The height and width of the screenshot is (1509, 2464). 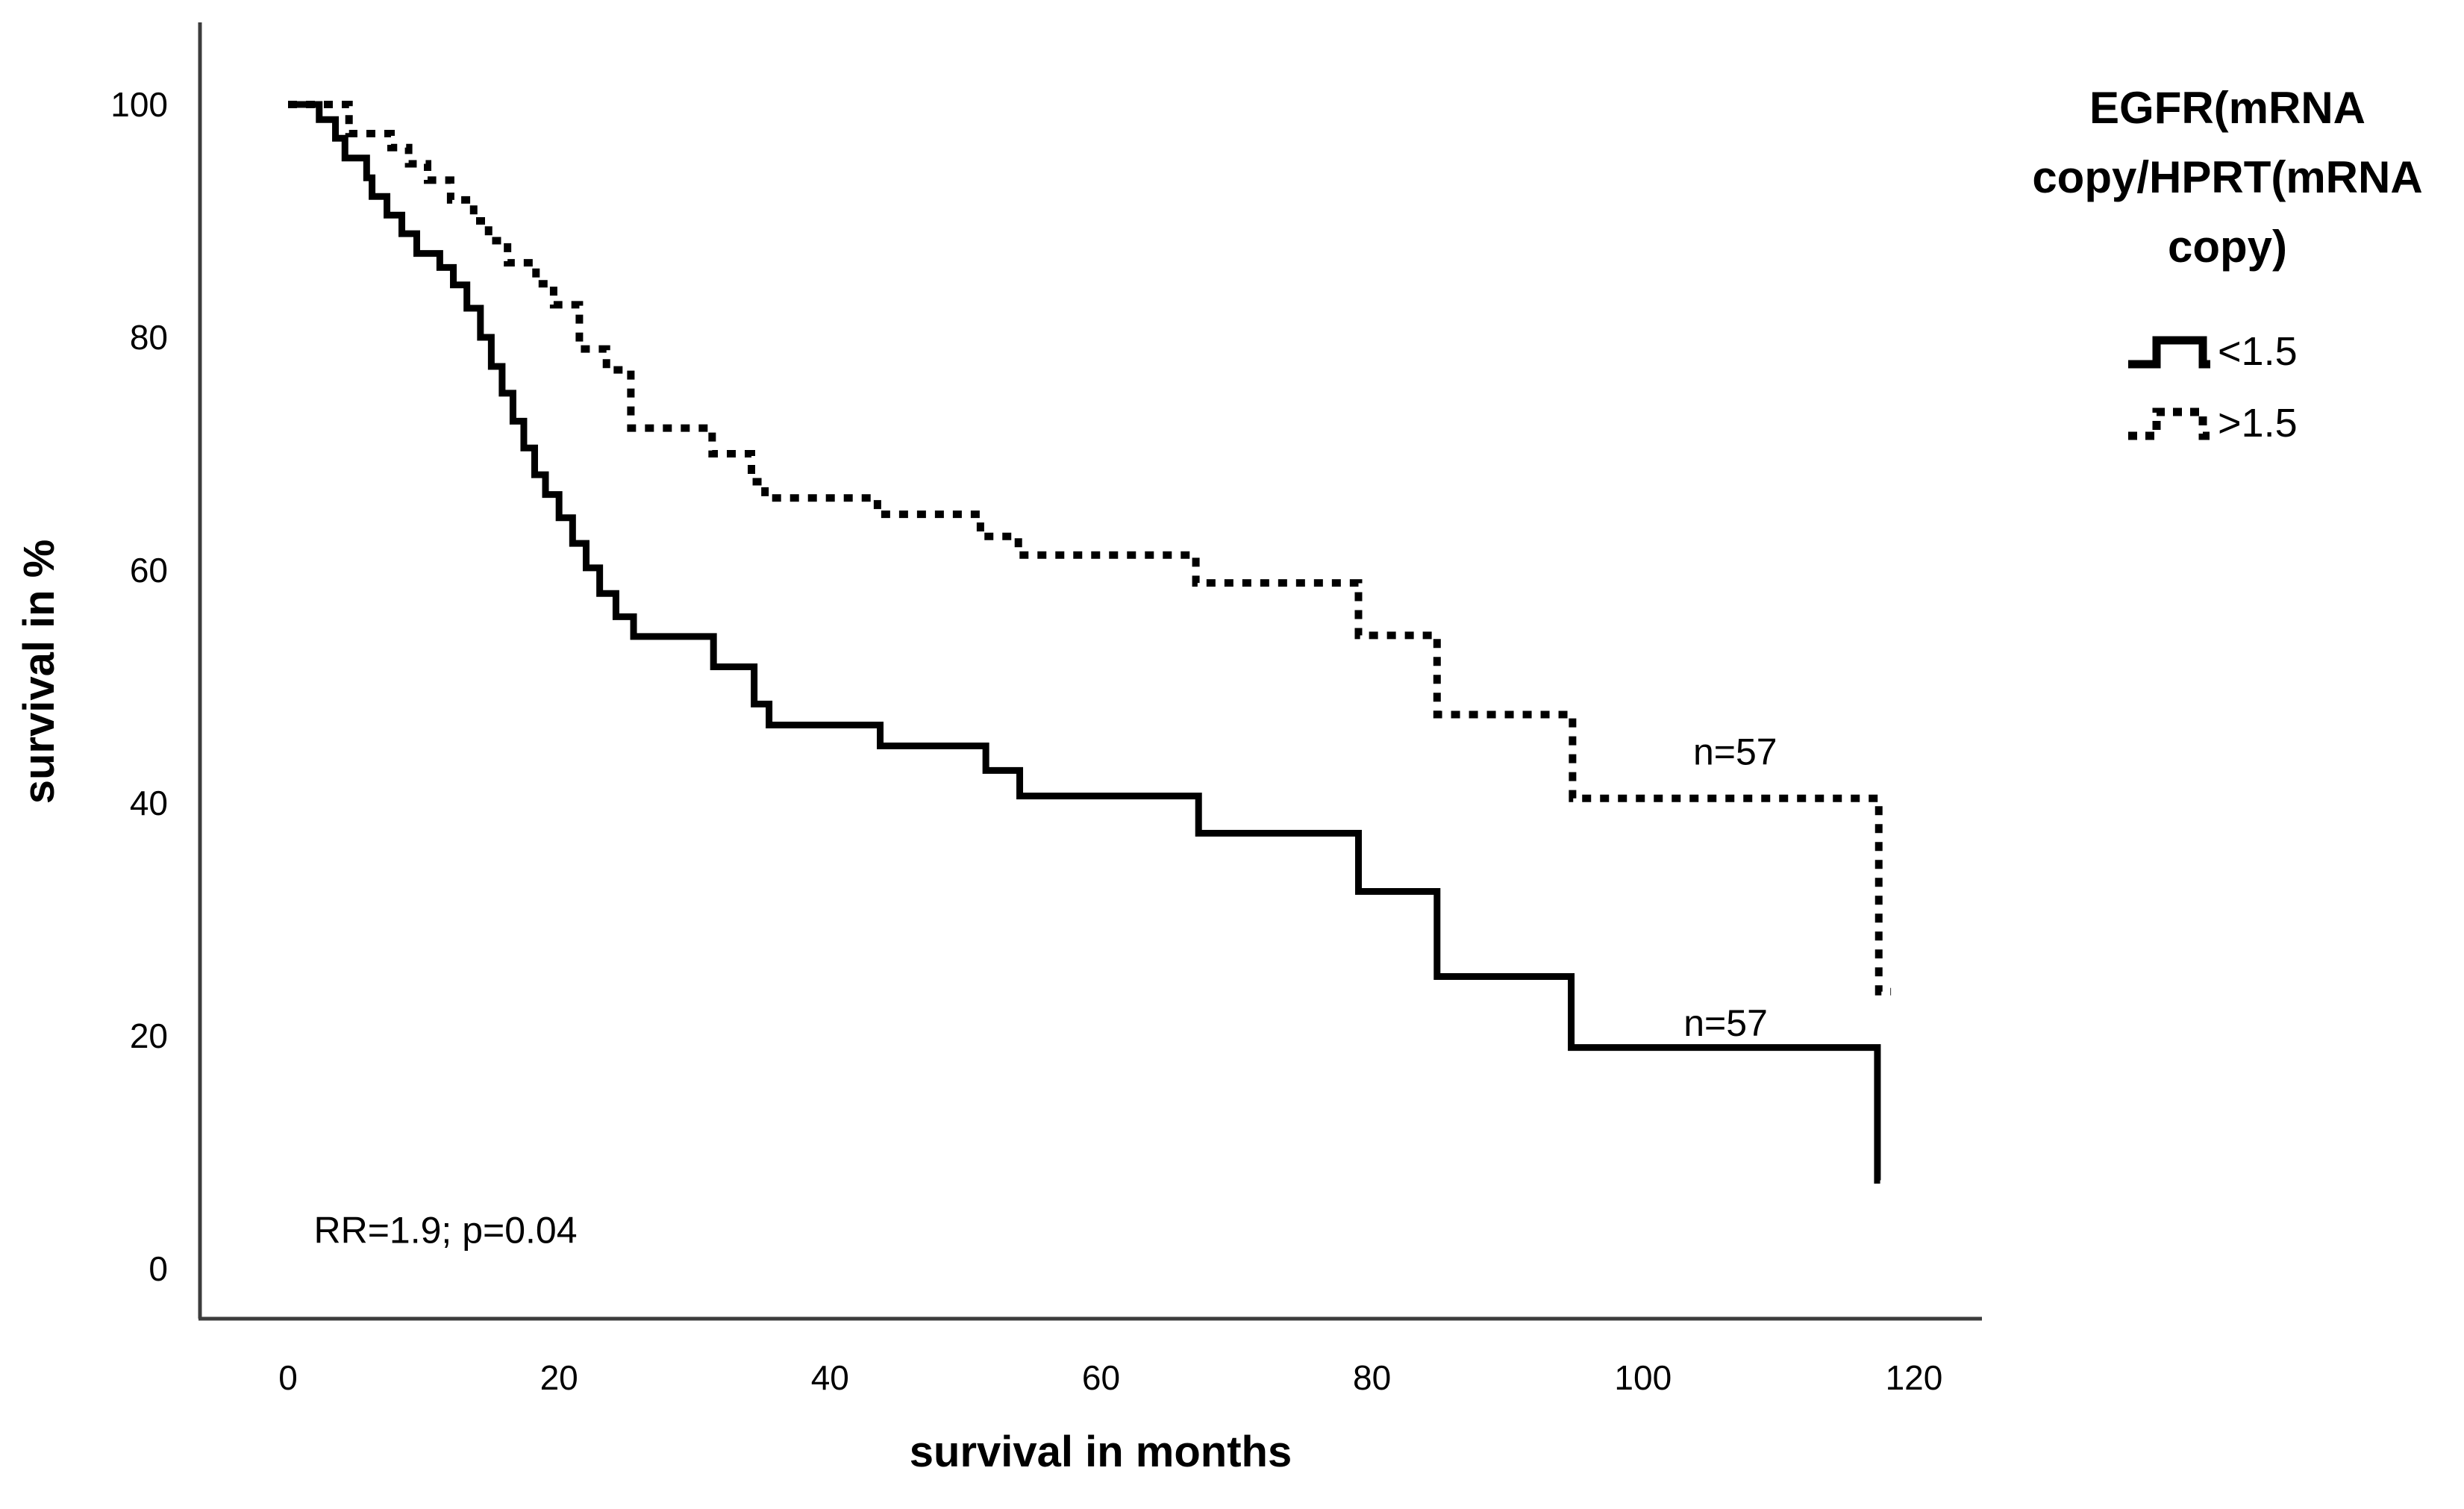 I want to click on legend-title-line3: copy), so click(x=2227, y=247).